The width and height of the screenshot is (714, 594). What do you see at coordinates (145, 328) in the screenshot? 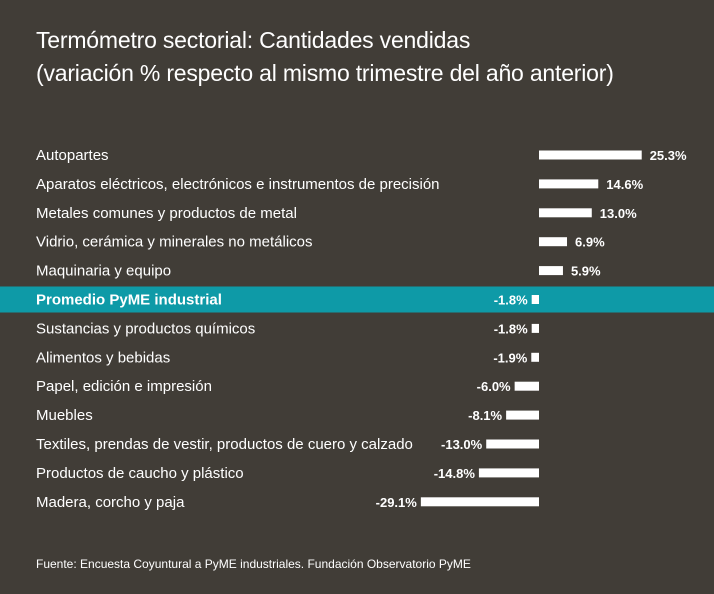
I see `category-label: Sustancias y productos químicos` at bounding box center [145, 328].